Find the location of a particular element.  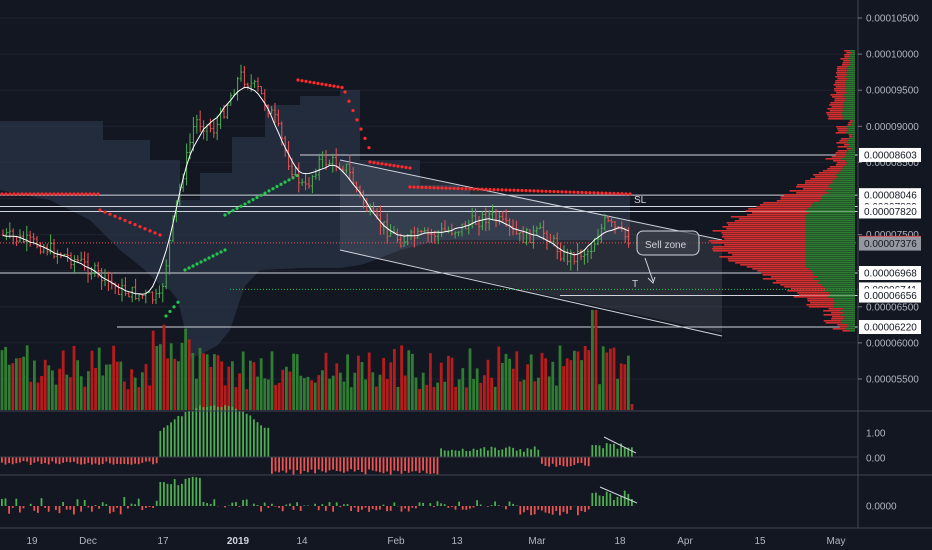

time-axis: 19 Dec 17 2019 14 Feb 13 Mar 18 Apr 15 May is located at coordinates (435, 541).